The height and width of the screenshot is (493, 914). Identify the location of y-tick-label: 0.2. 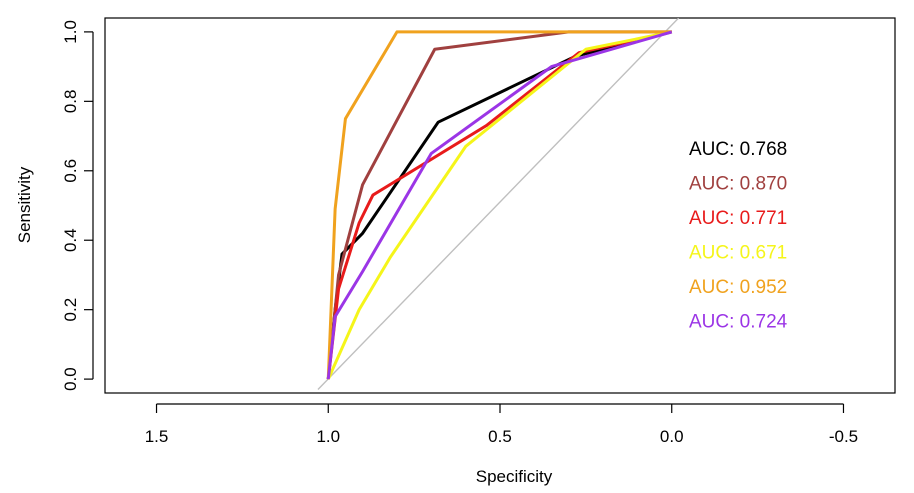
(70, 310).